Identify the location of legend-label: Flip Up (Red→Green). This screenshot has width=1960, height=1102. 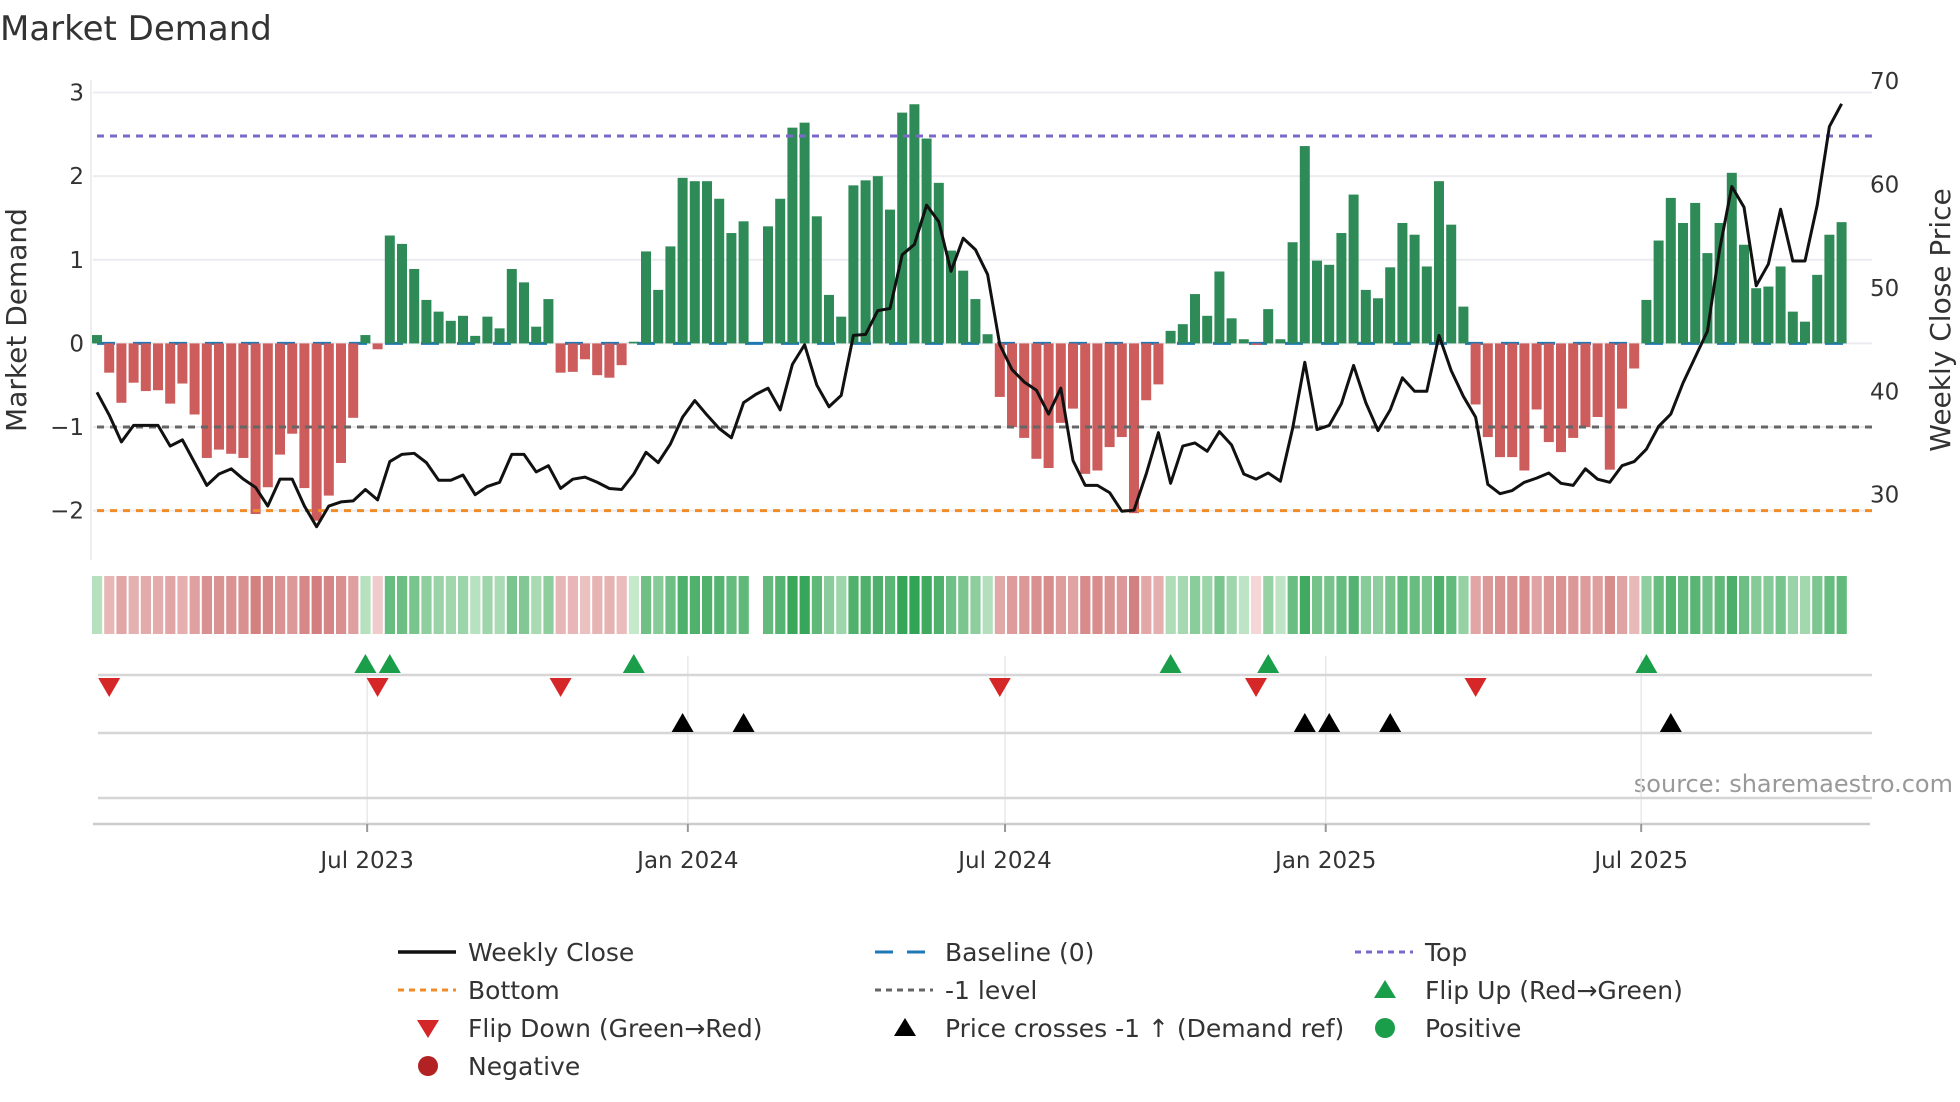
(1554, 990).